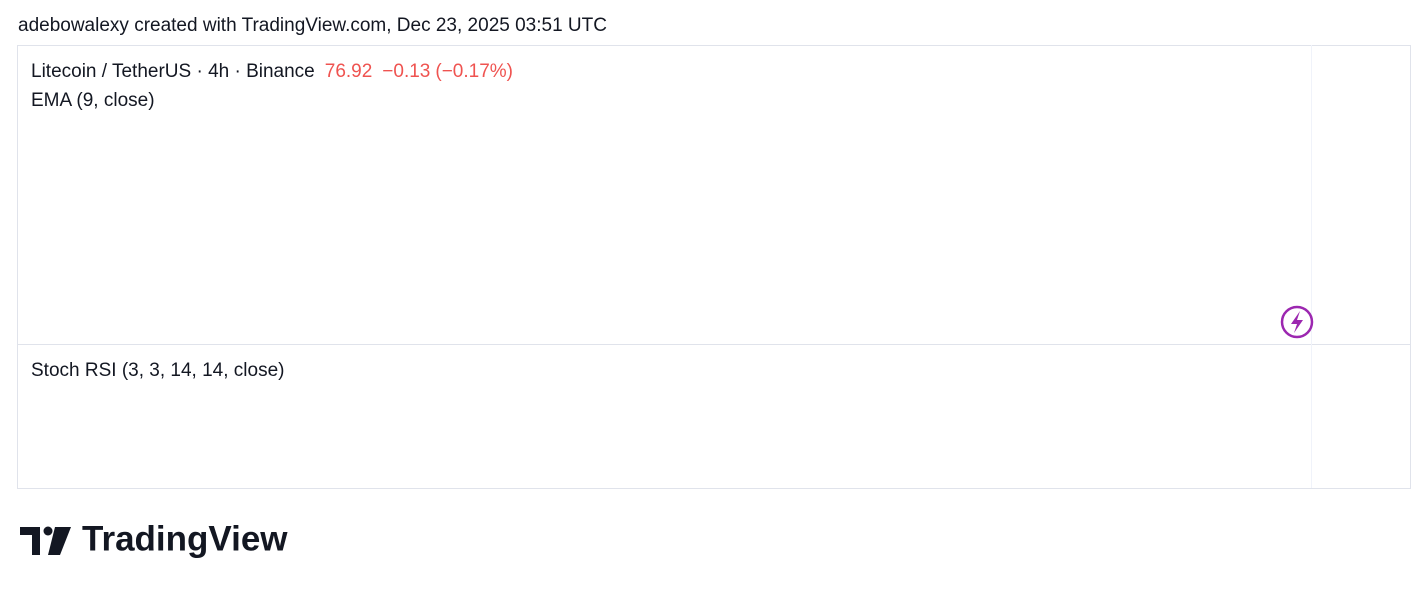  Describe the element at coordinates (185, 538) in the screenshot. I see `brand: TradingView` at that location.